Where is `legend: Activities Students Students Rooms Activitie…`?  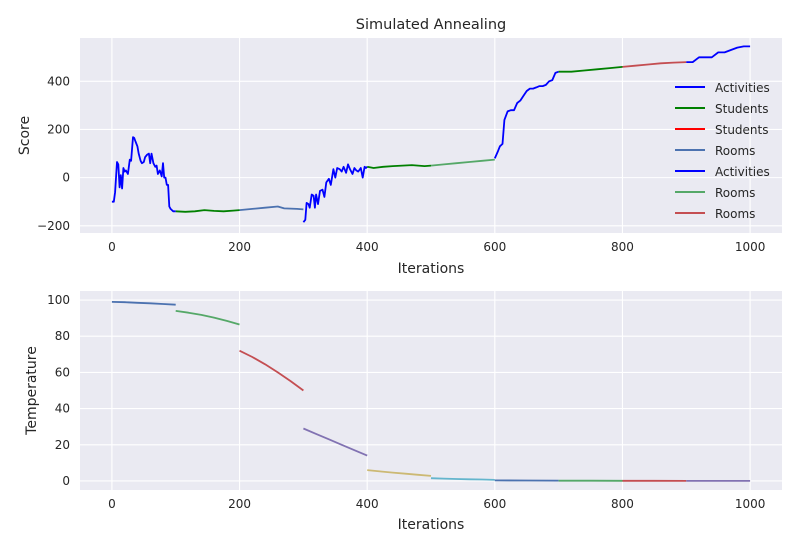 legend: Activities Students Students Rooms Activitie… is located at coordinates (722, 151).